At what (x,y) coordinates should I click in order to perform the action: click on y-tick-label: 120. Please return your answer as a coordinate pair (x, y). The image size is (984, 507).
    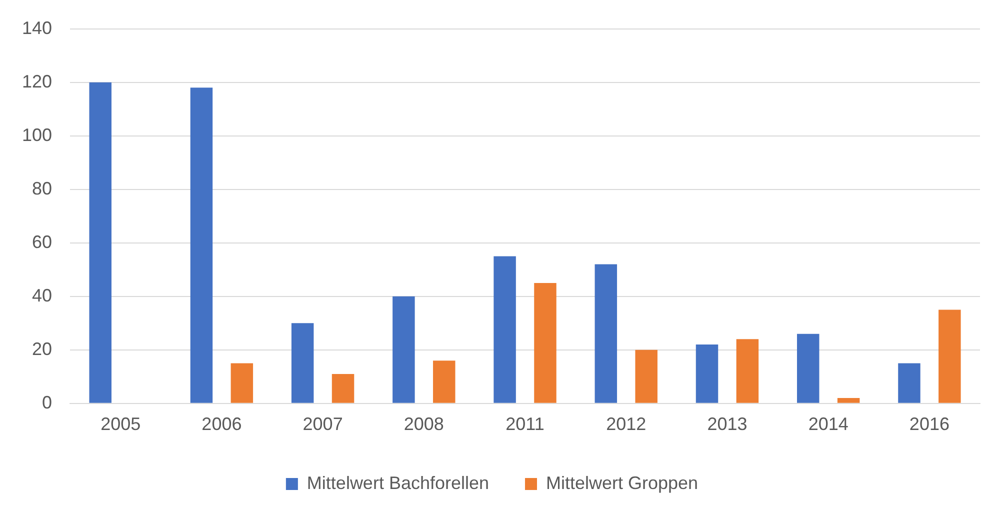
    Looking at the image, I should click on (37, 81).